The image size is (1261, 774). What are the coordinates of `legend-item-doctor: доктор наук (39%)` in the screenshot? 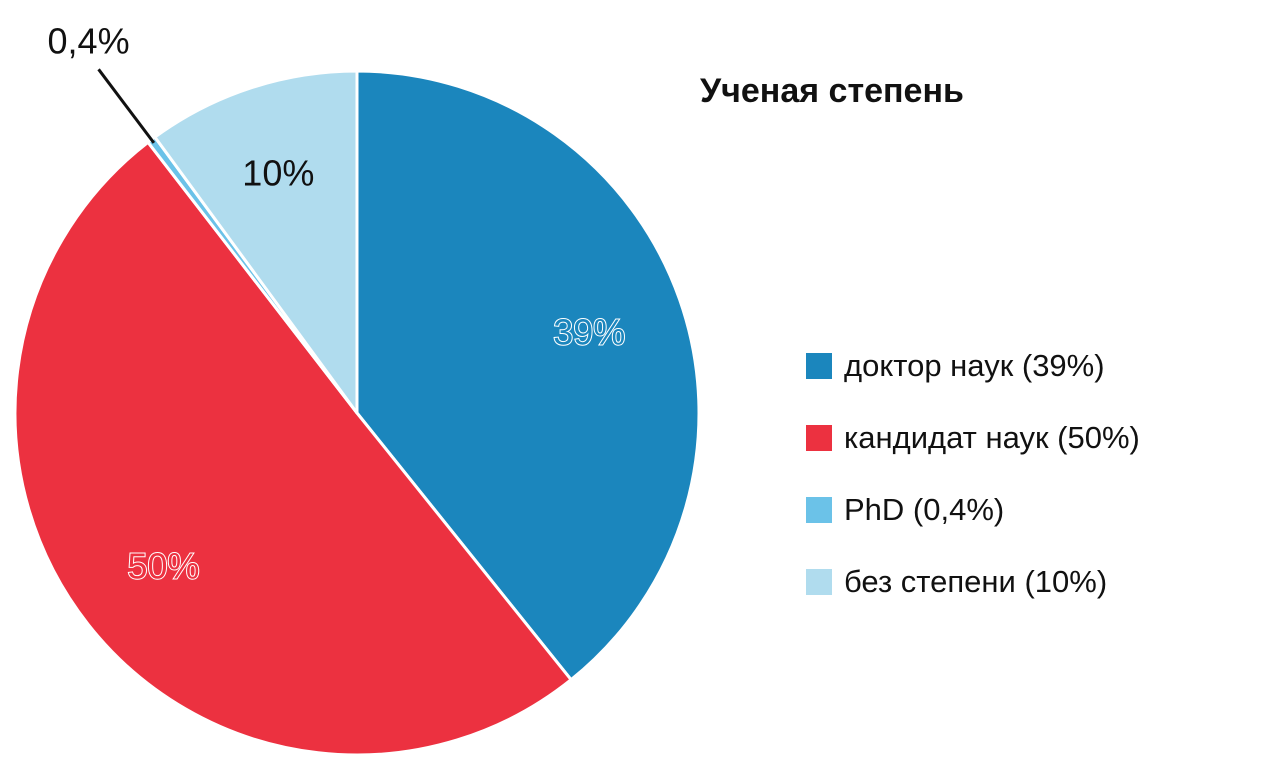 It's located at (973, 366).